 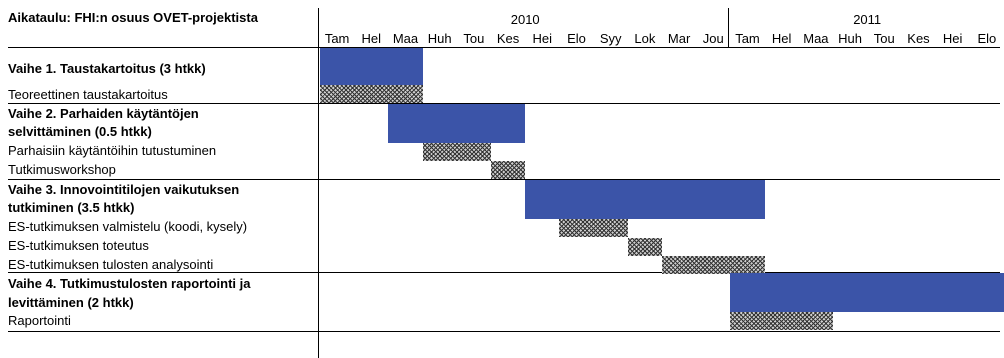 I want to click on row-label-task-3b: ES-tutkimuksen toteutus, so click(x=78, y=245).